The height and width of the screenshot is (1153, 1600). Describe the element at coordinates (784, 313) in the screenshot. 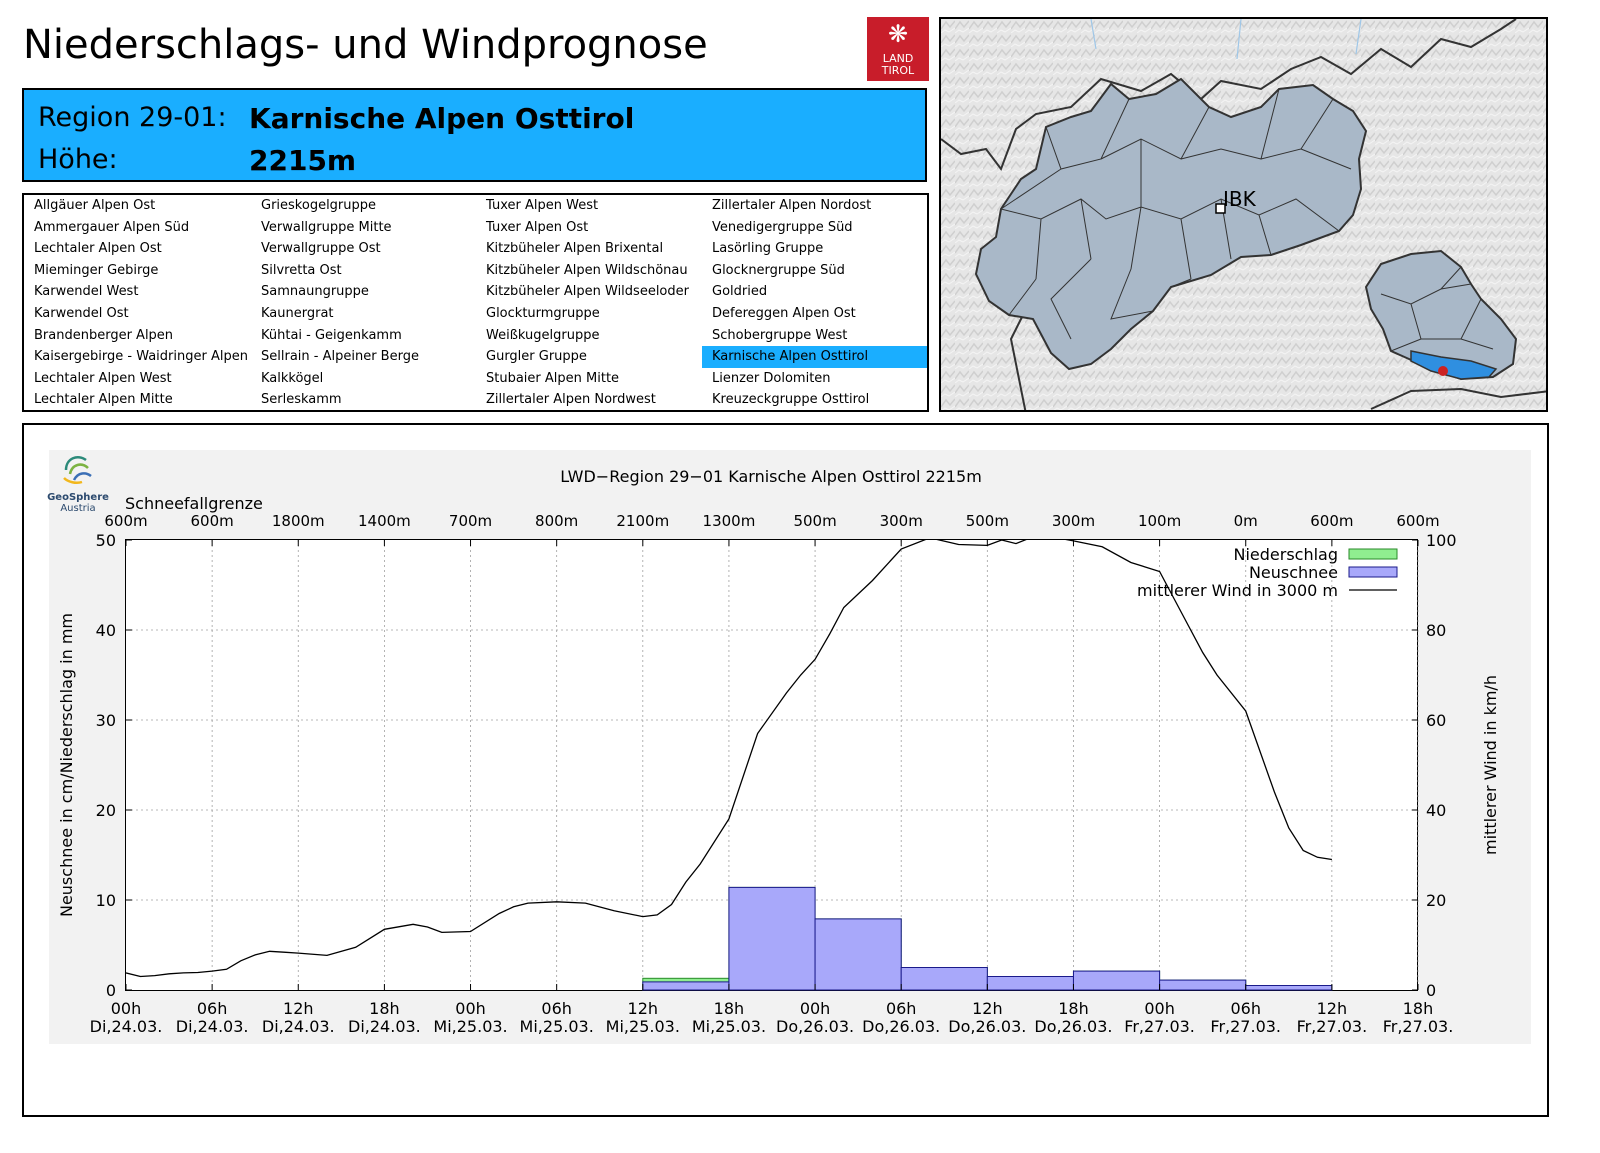

I see `region-list-item: Defereggen Alpen Ost` at that location.